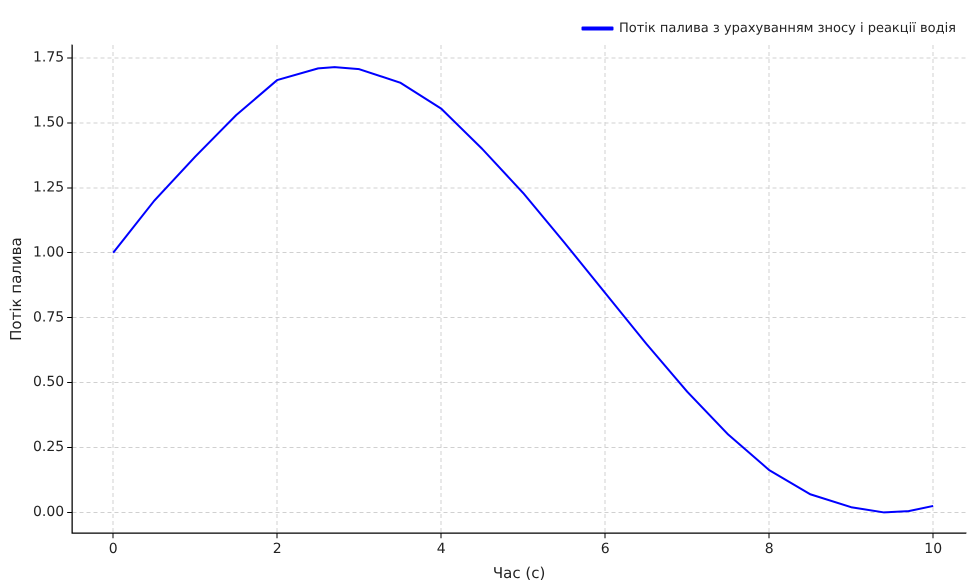 Image resolution: width=970 pixels, height=587 pixels. I want to click on y-axis-title: Потік палива, so click(15, 289).